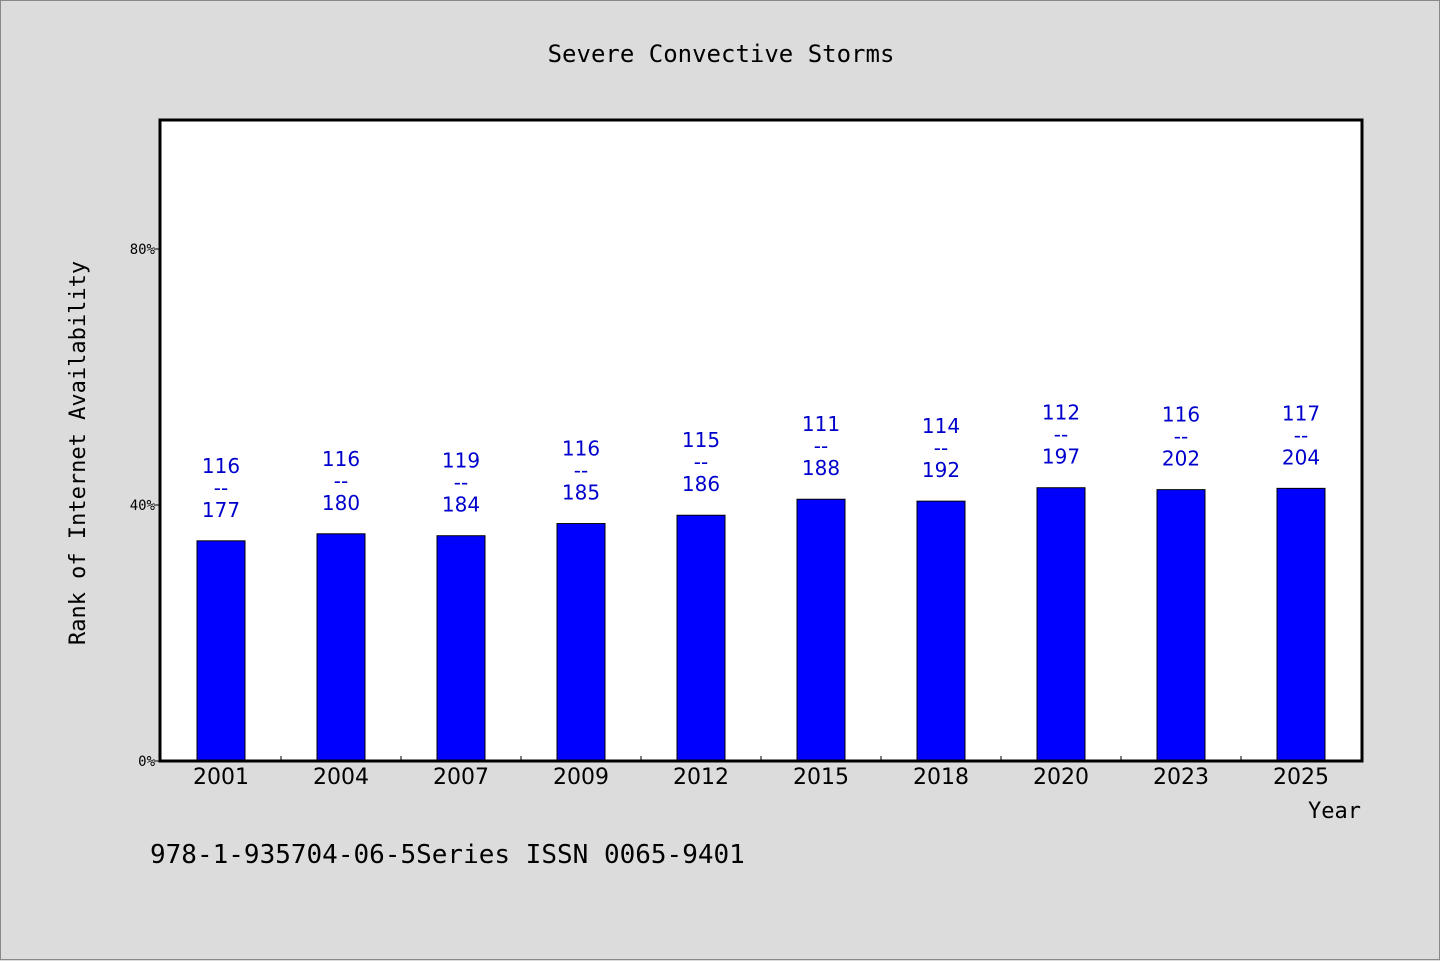  I want to click on x-ticks-group: 2001 2004 2007 2009 2012 2015 2018 2020 2023 2025, so click(761, 773).